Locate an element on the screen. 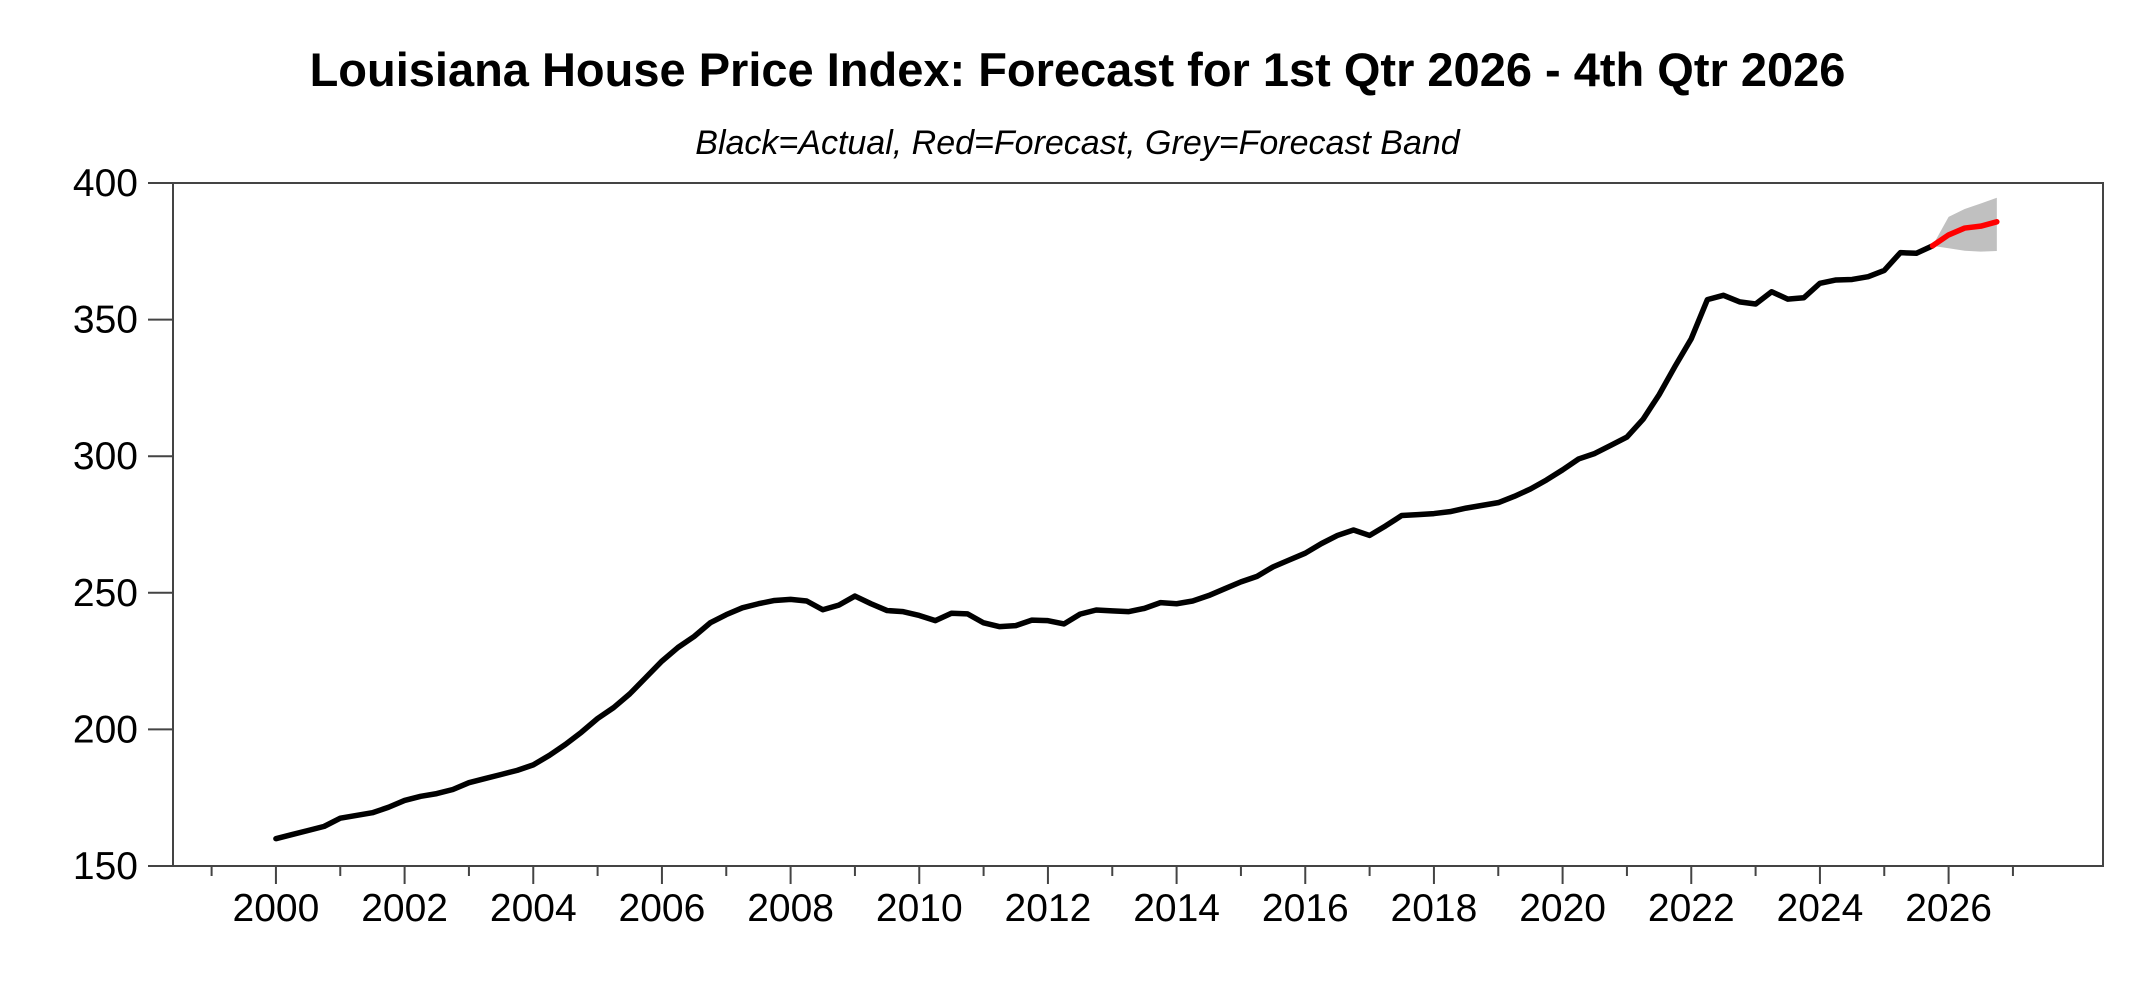 The width and height of the screenshot is (2155, 981). x-tick-label: 2022 is located at coordinates (1691, 908).